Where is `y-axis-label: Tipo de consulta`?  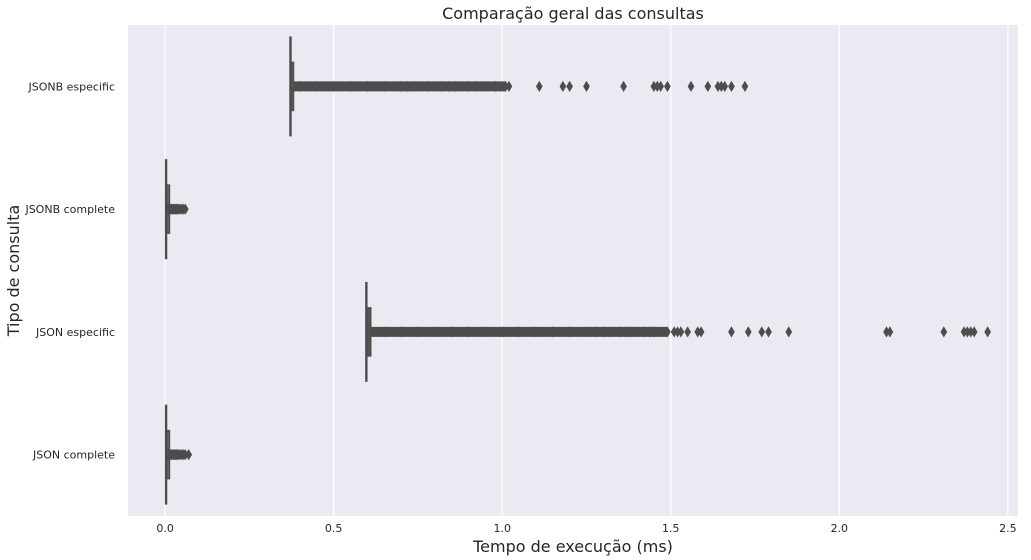
y-axis-label: Tipo de consulta is located at coordinates (13, 271).